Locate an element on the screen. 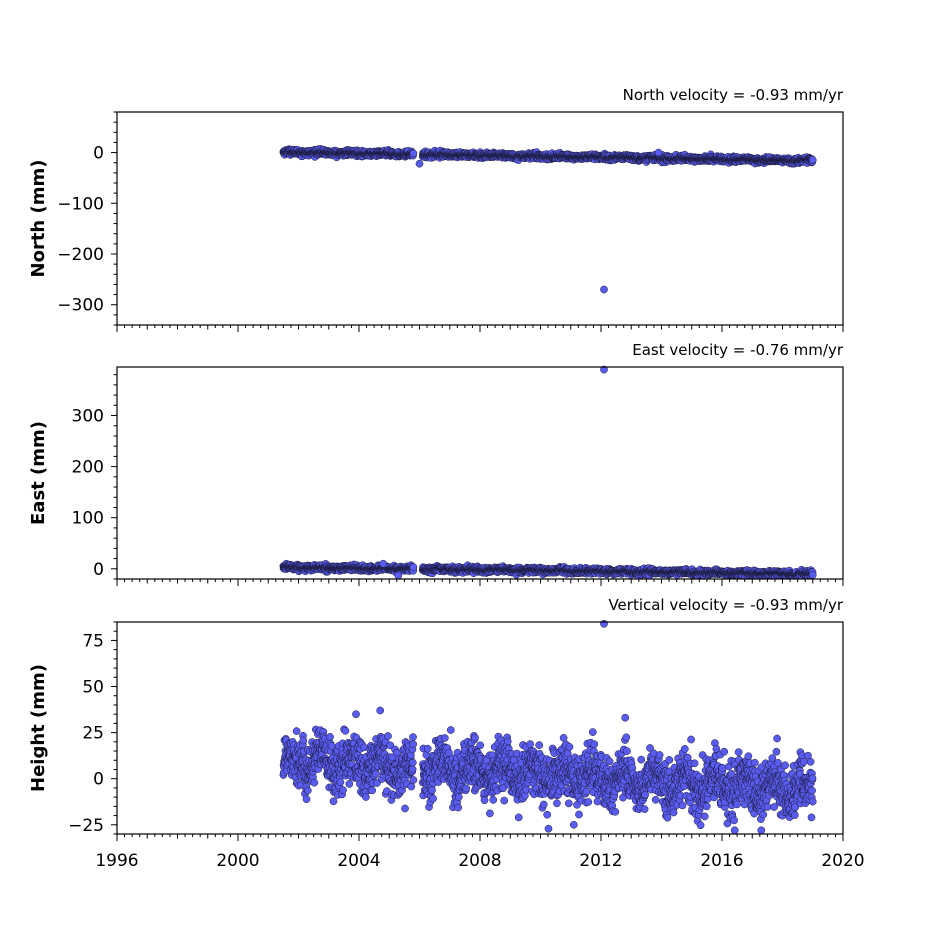  y-tick-label: −300 is located at coordinates (80, 306).